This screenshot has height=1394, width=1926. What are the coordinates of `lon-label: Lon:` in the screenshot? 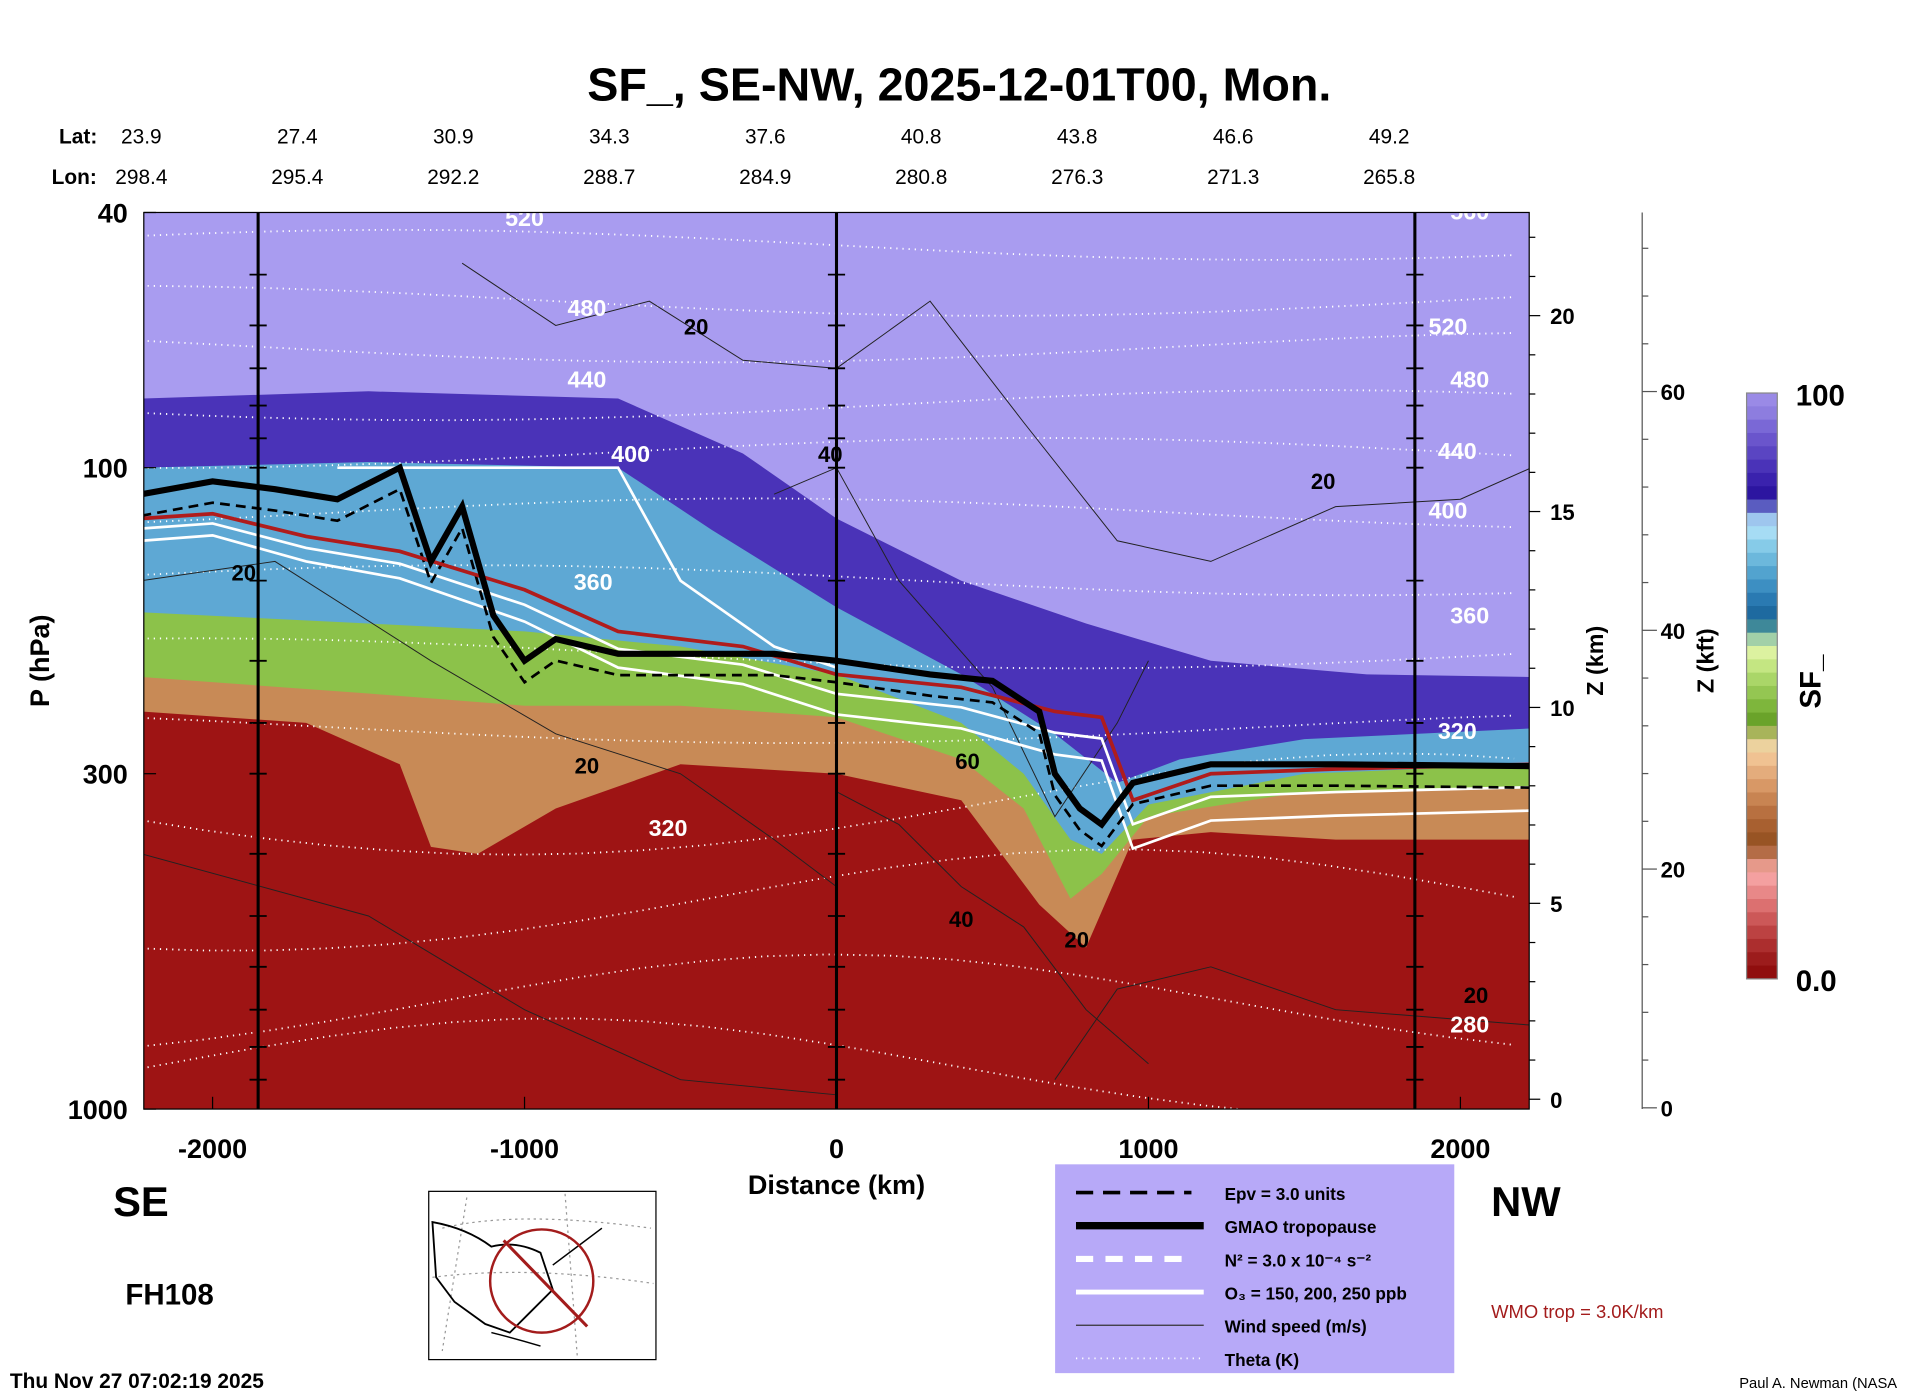 It's located at (74, 177).